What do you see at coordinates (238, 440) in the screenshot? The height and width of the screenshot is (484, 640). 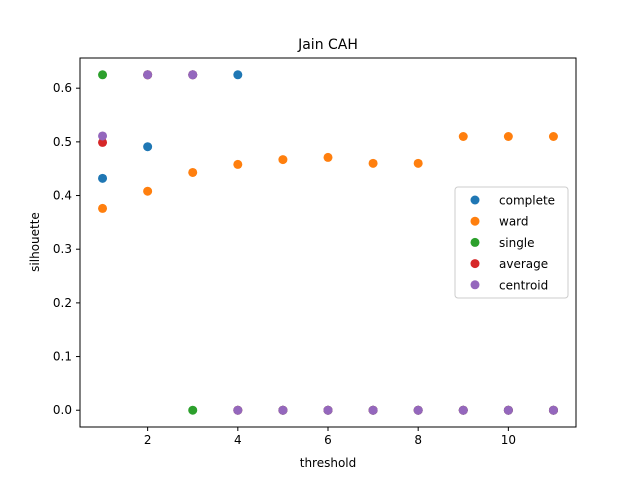 I see `x-tick-label: 4` at bounding box center [238, 440].